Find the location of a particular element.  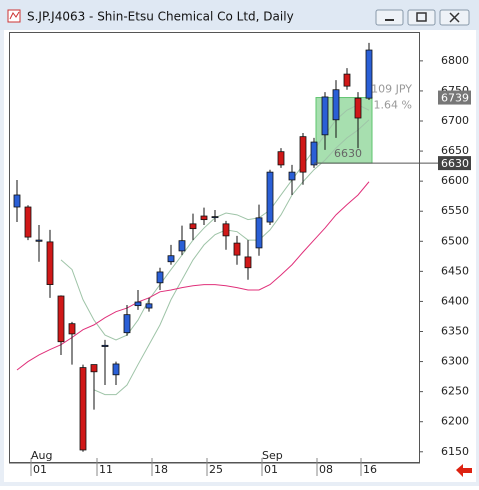

y-tick-label: 6350 is located at coordinates (455, 330).